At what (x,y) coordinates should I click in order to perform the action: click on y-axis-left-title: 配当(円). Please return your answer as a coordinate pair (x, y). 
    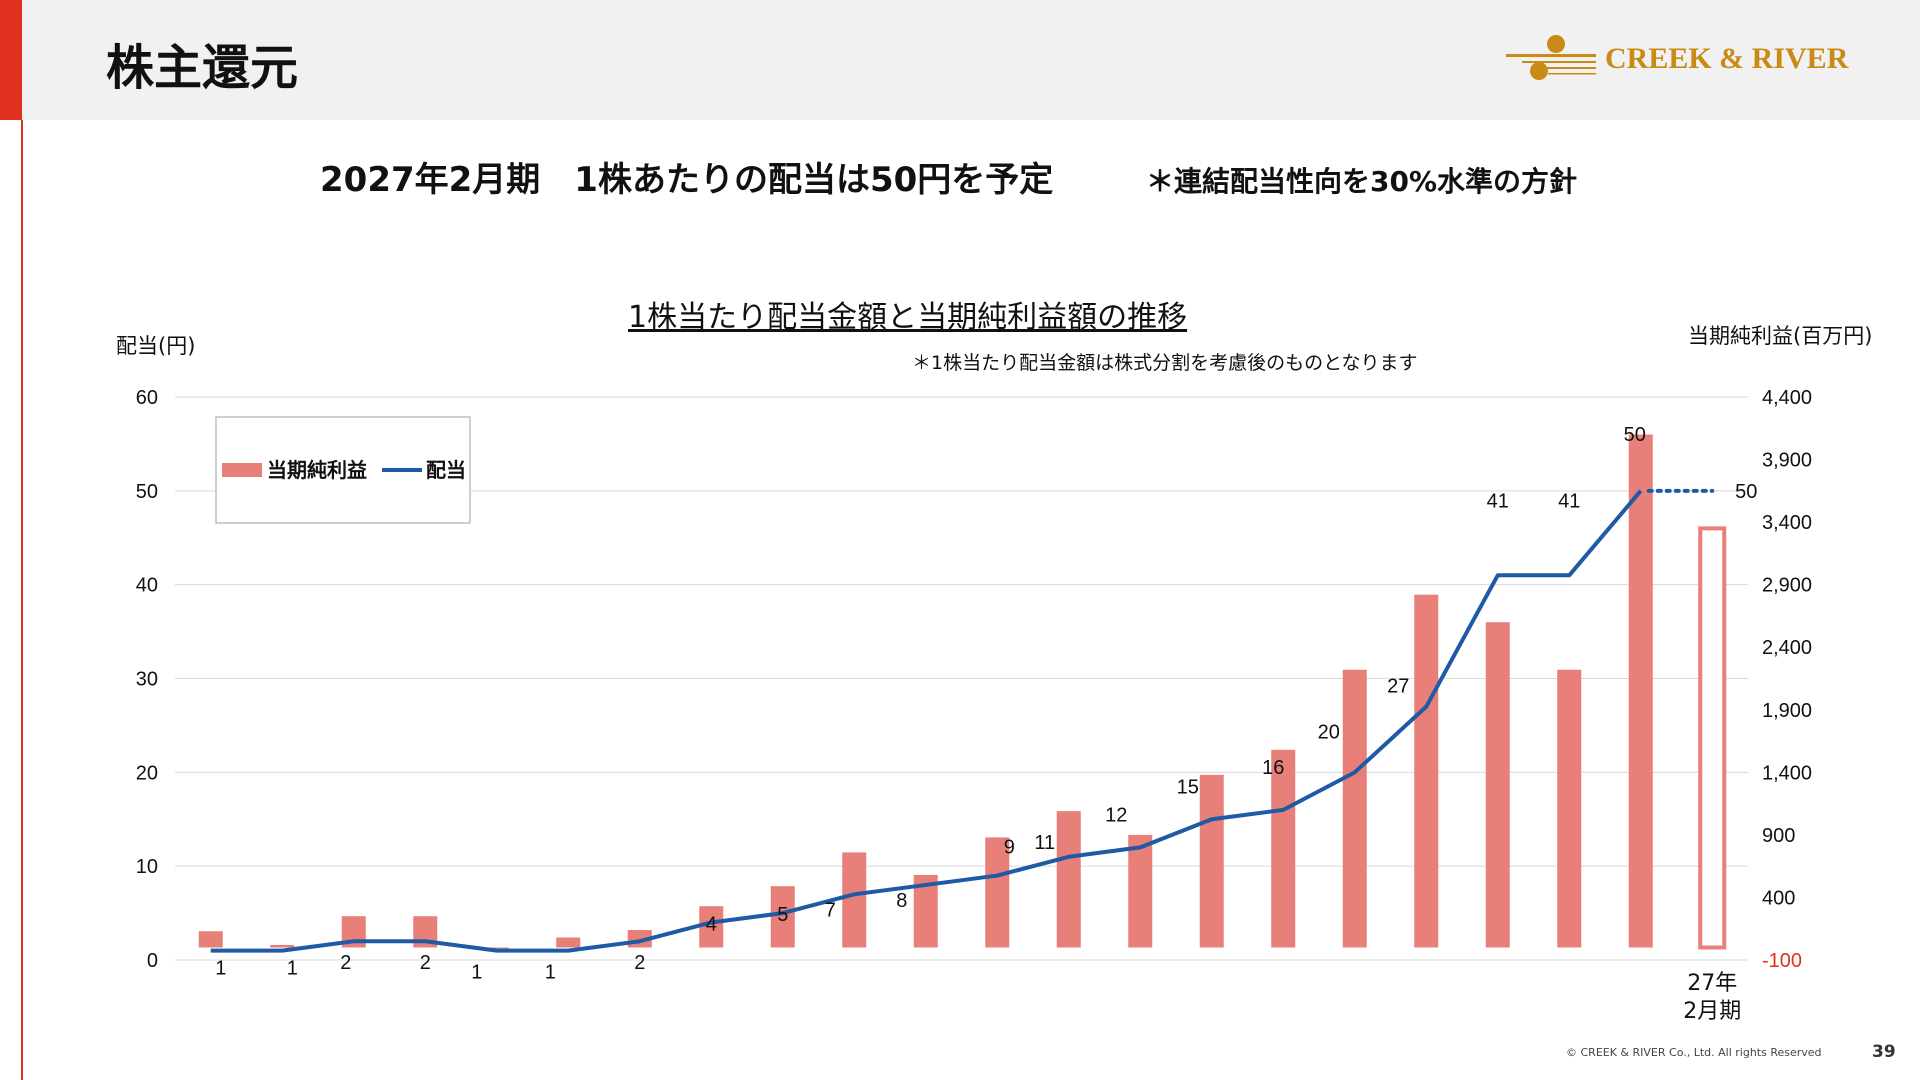
    Looking at the image, I should click on (156, 346).